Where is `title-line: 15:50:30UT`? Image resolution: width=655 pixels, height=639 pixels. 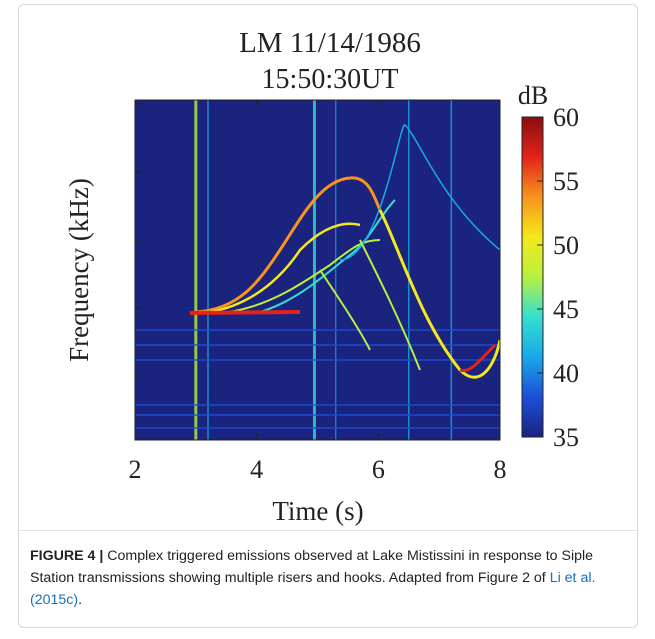 title-line: 15:50:30UT is located at coordinates (330, 79).